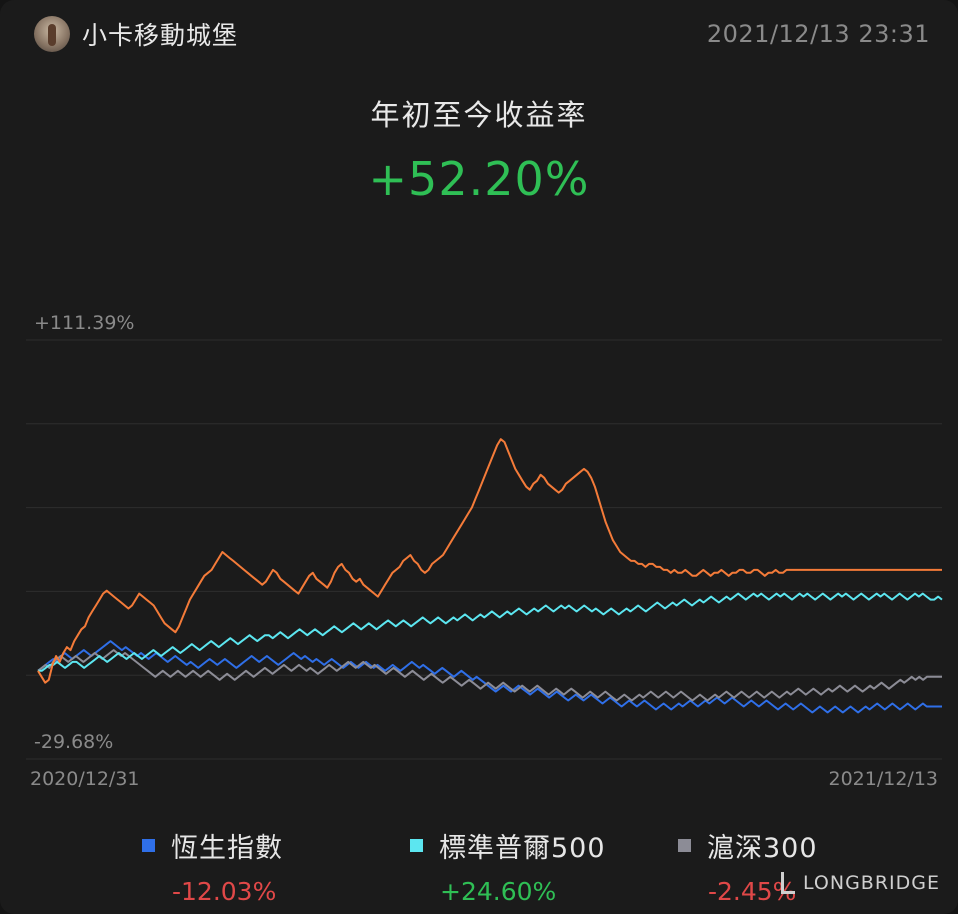 The height and width of the screenshot is (914, 958). I want to click on legend-value-hsi: -12.03%, so click(224, 891).